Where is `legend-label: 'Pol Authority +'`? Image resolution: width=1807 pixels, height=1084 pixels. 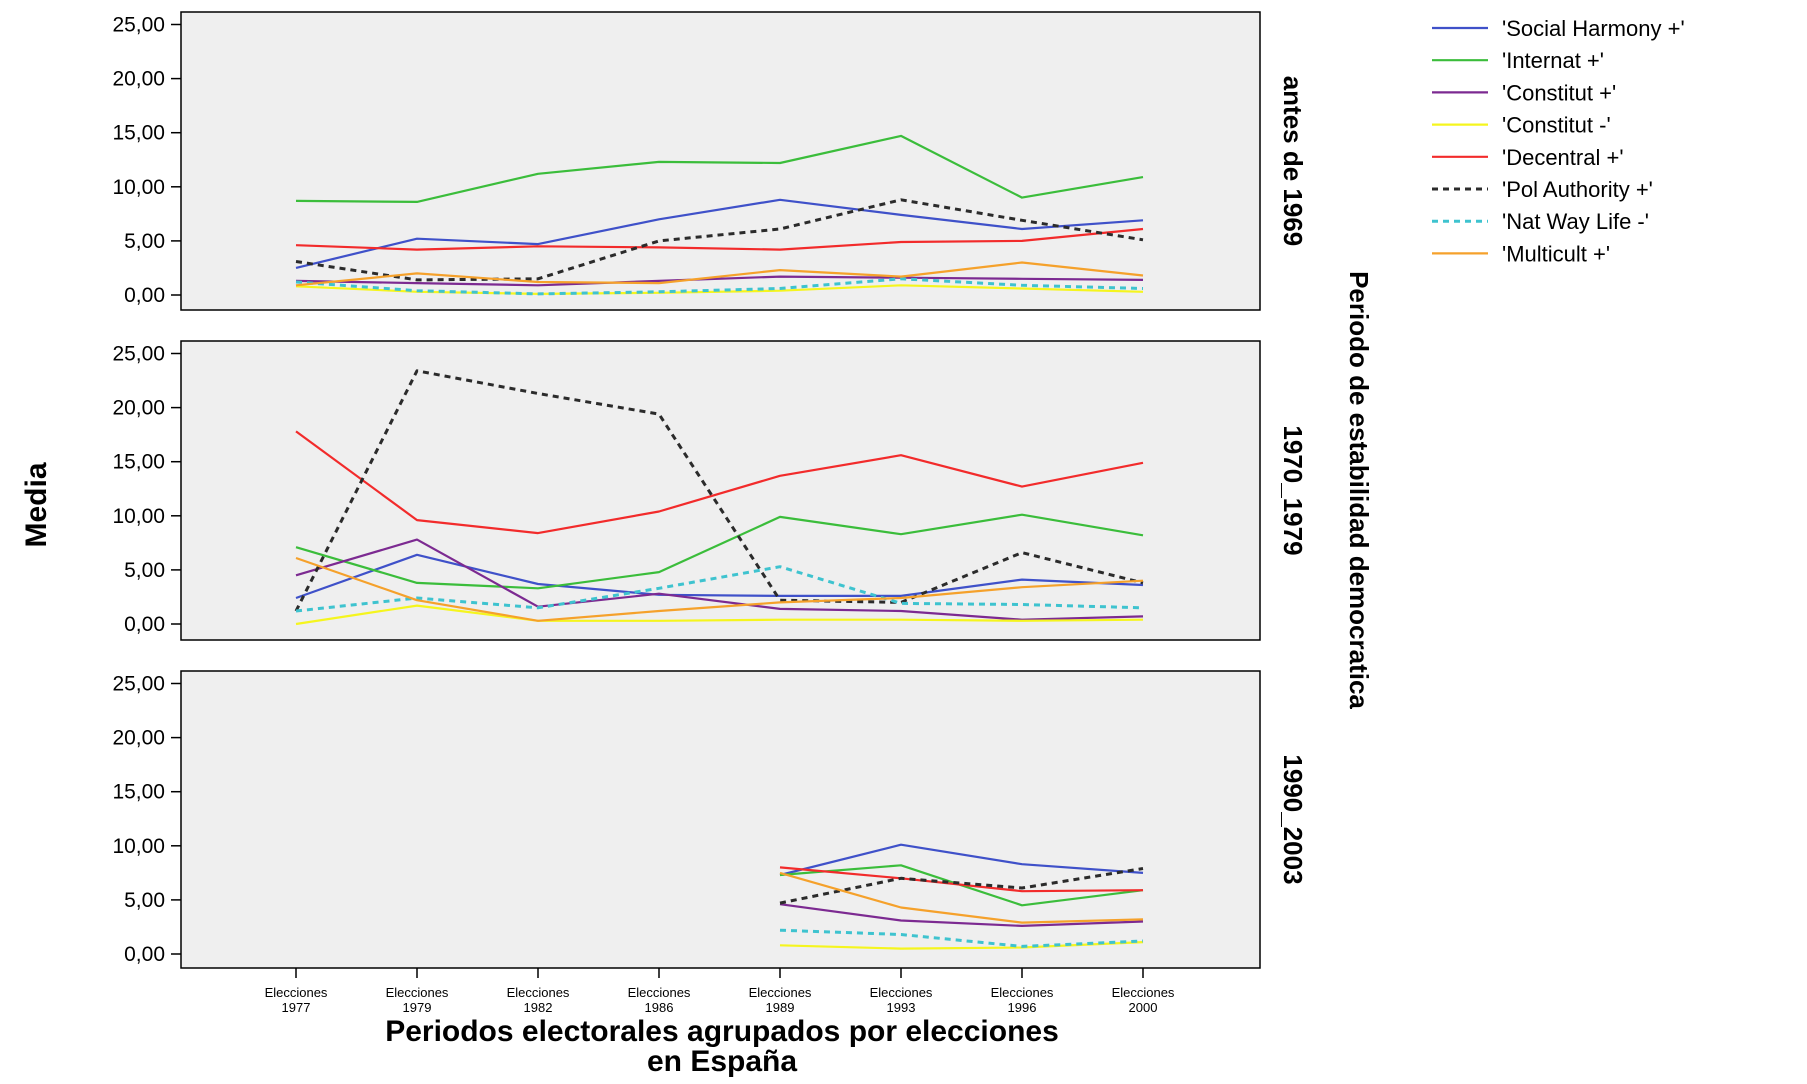 legend-label: 'Pol Authority +' is located at coordinates (1577, 189).